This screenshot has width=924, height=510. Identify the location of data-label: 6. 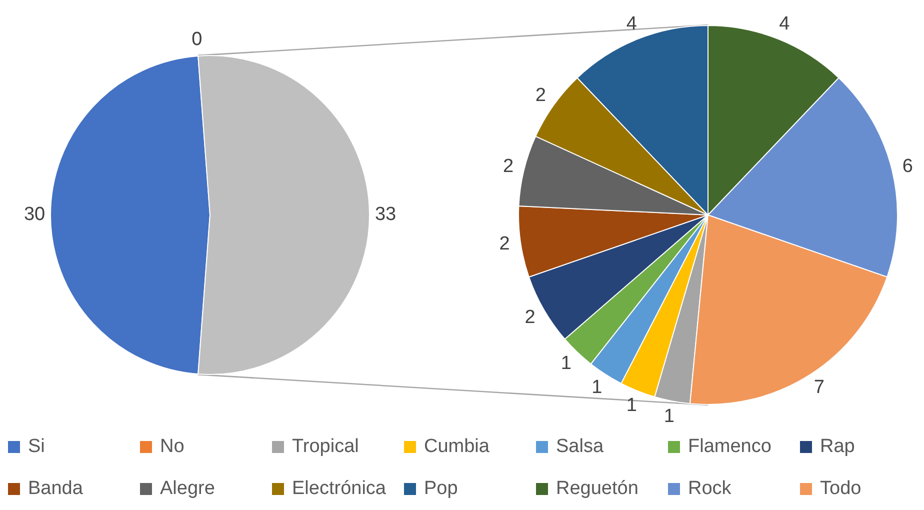
(907, 166).